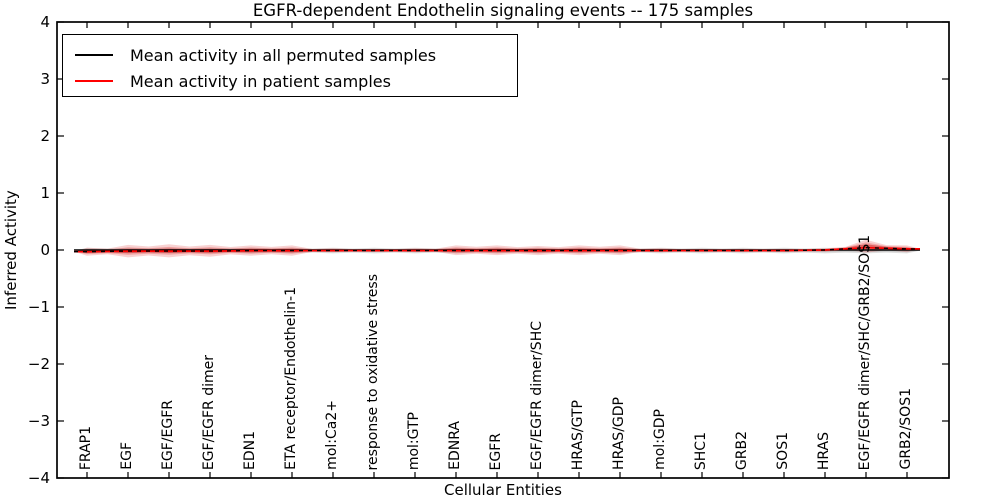  What do you see at coordinates (537, 395) in the screenshot?
I see `x-tick-label: EGF/EGFR dimer/SHC` at bounding box center [537, 395].